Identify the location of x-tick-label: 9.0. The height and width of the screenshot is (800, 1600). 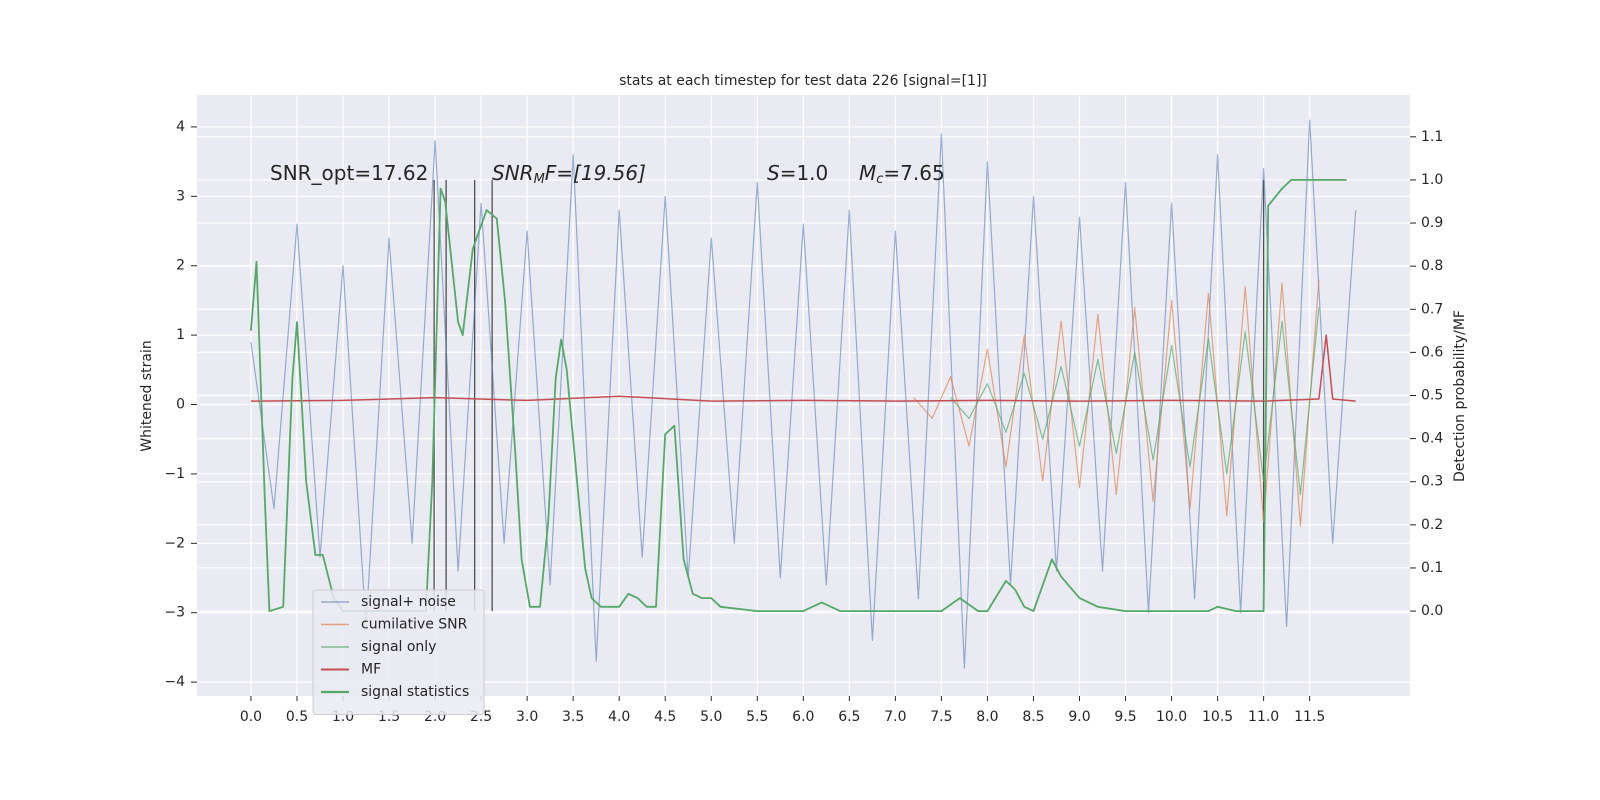
(1079, 717).